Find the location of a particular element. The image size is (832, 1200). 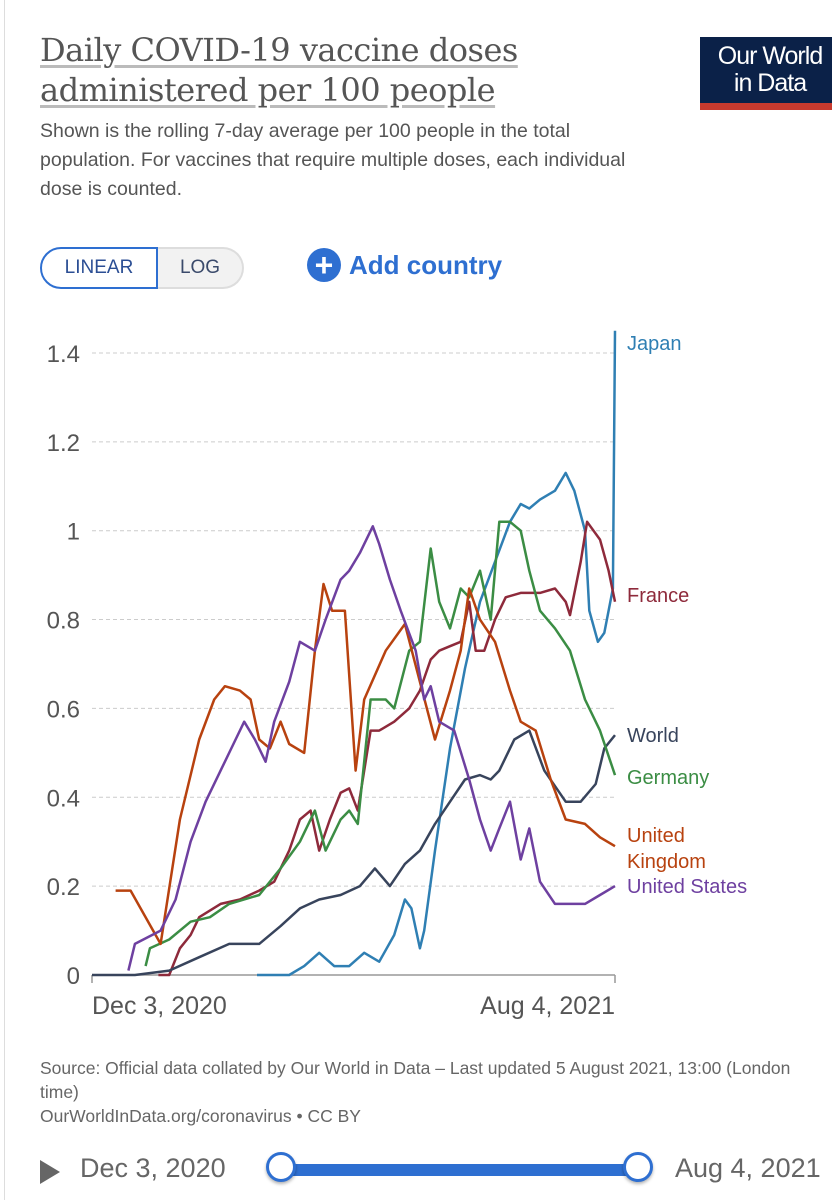

y-tick-label: 0.6 is located at coordinates (63, 709).